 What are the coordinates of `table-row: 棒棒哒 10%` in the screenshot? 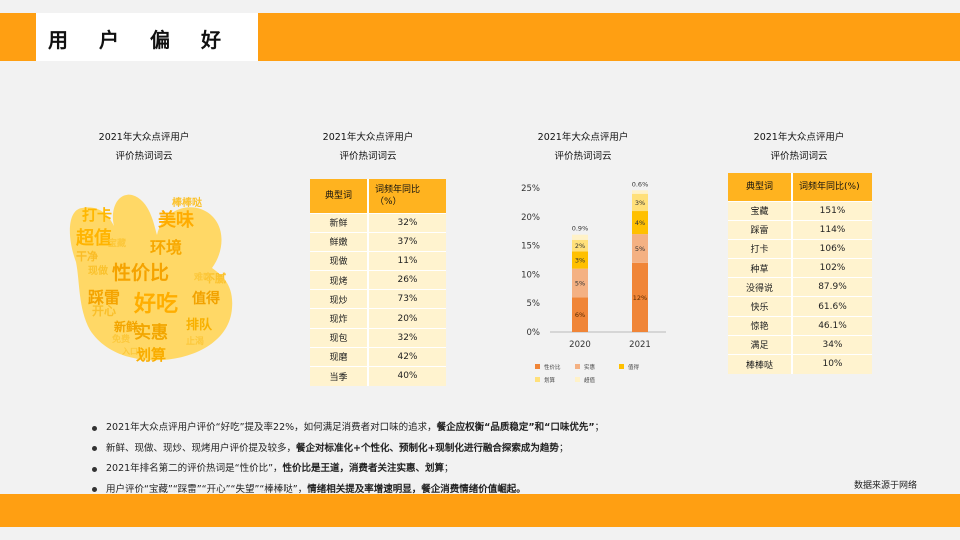 It's located at (800, 363).